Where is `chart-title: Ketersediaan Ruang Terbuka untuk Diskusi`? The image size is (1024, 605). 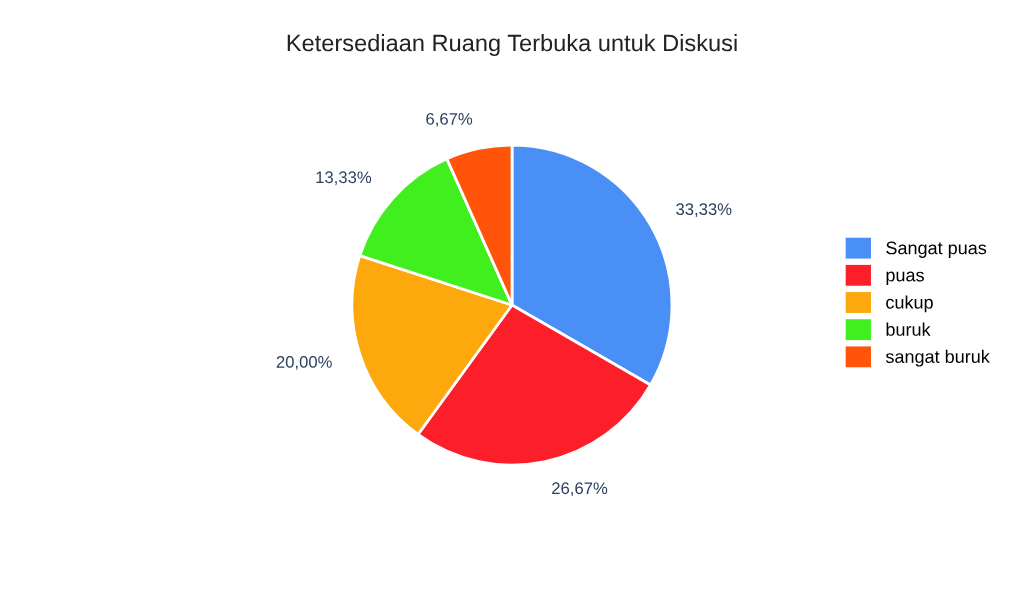
chart-title: Ketersediaan Ruang Terbuka untuk Diskusi is located at coordinates (512, 45).